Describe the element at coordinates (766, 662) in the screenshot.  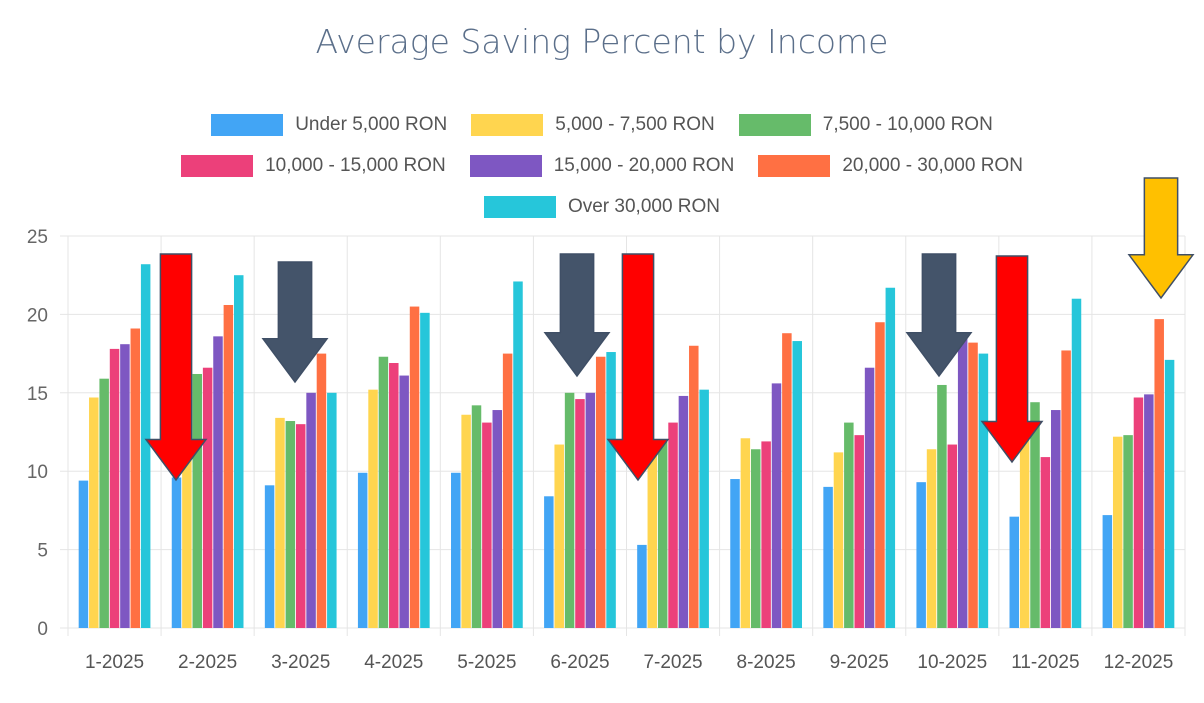
I see `x-tick-label: 8-2025` at that location.